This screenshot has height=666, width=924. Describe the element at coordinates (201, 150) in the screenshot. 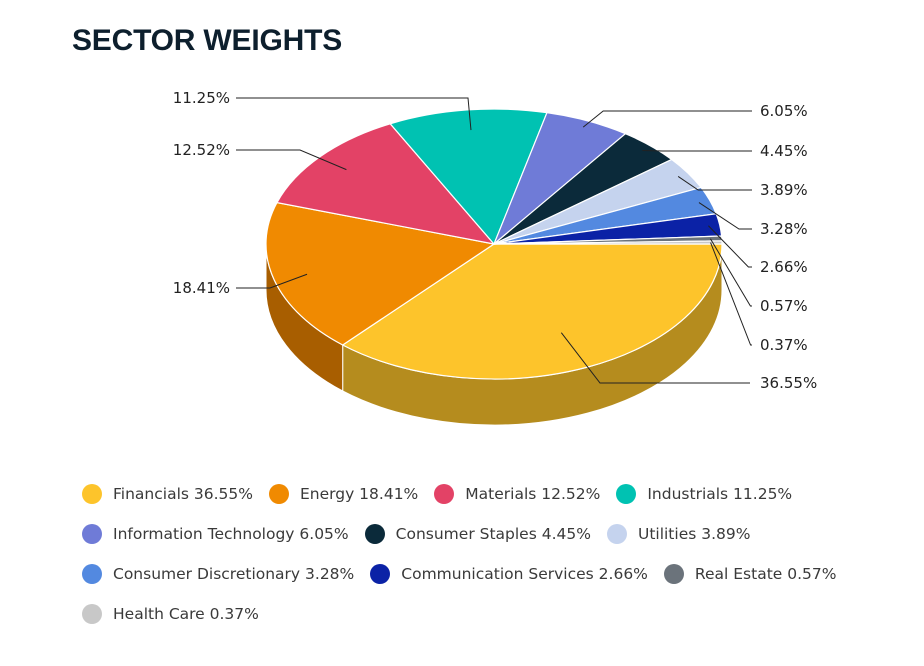

I see `data-label-materials: 12.52%` at that location.